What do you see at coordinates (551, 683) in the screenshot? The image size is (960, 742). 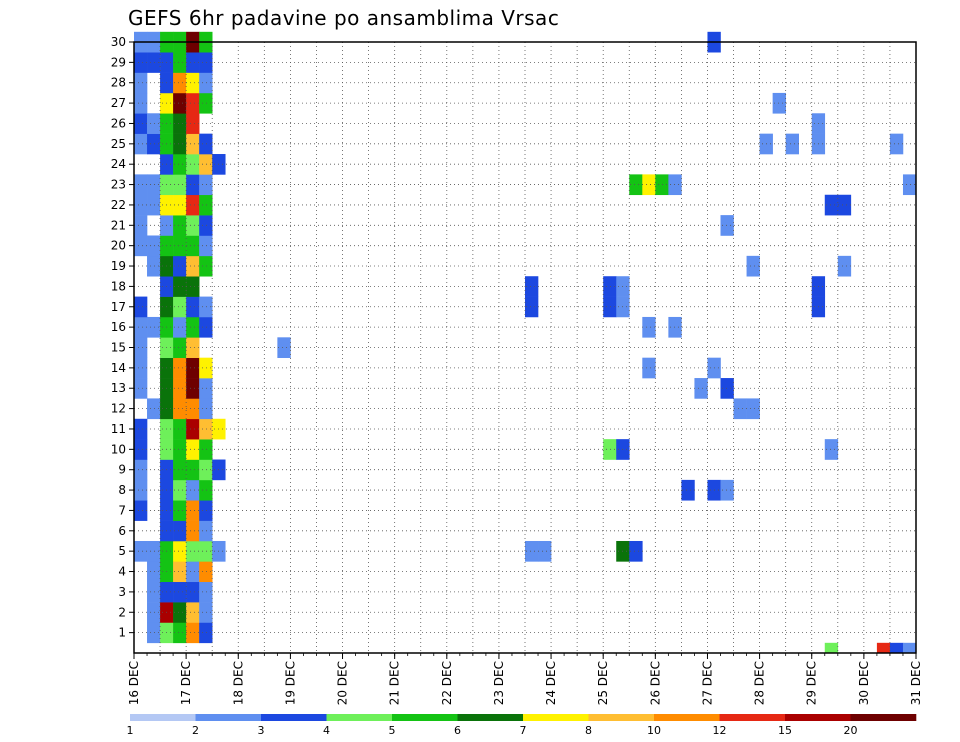 I see `x-tick-label: 24 DEC` at bounding box center [551, 683].